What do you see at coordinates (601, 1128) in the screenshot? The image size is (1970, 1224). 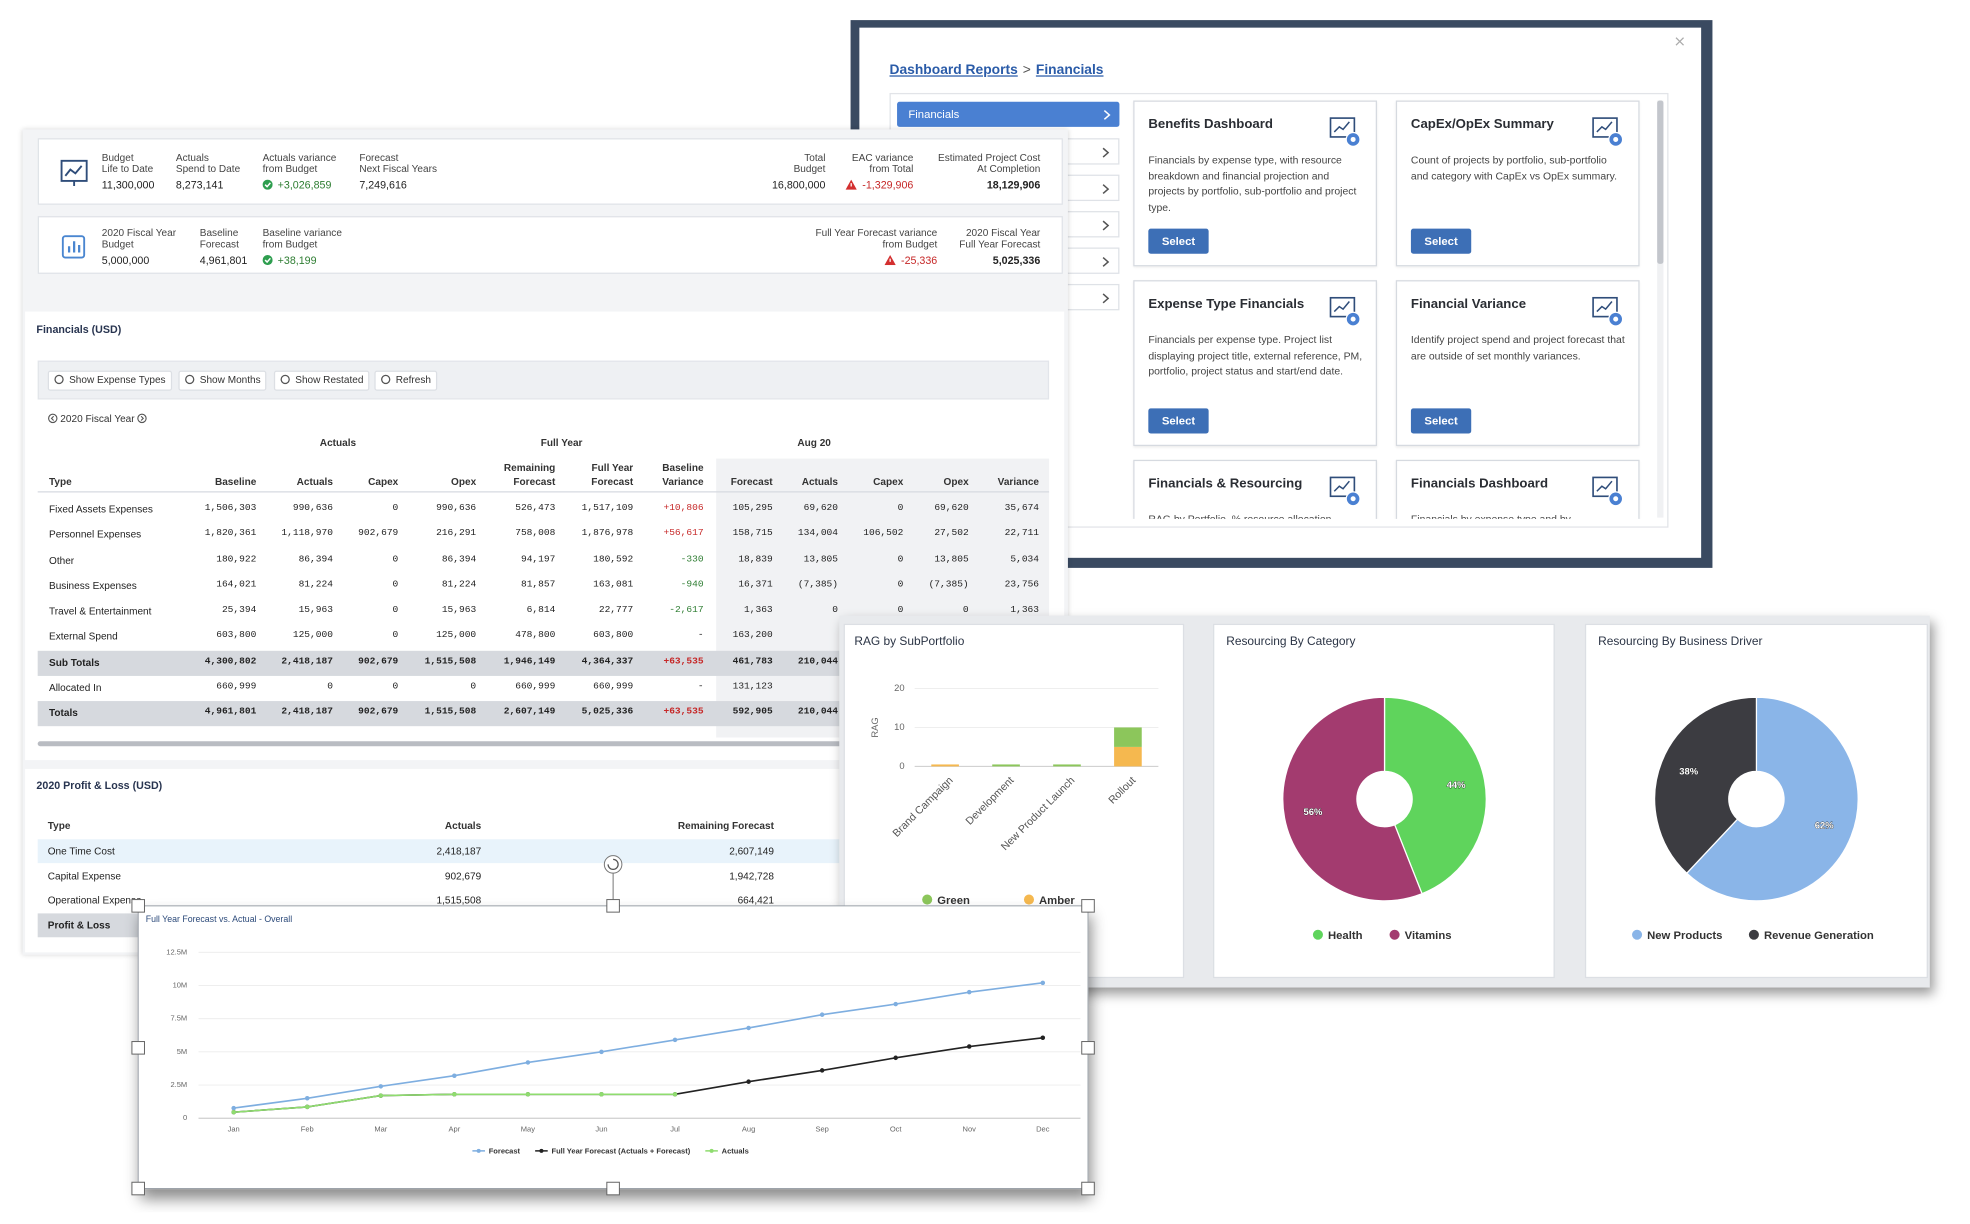 I see `x-tick-label: Jun` at bounding box center [601, 1128].